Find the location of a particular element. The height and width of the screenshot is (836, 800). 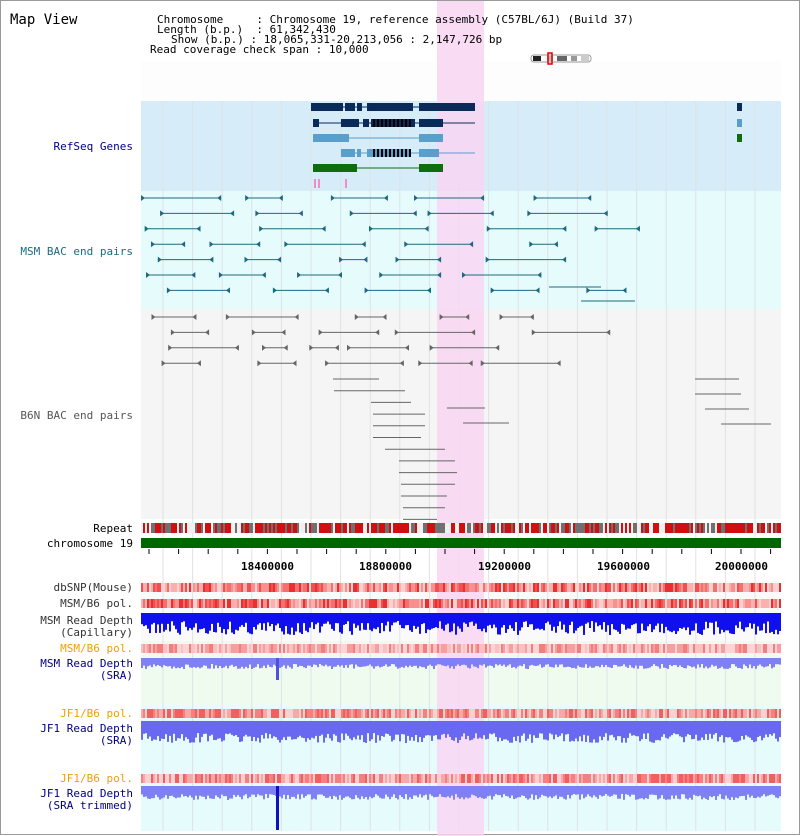

track-label-jf1-b6-pol-2: JF1/B6 pol. is located at coordinates (96, 778).